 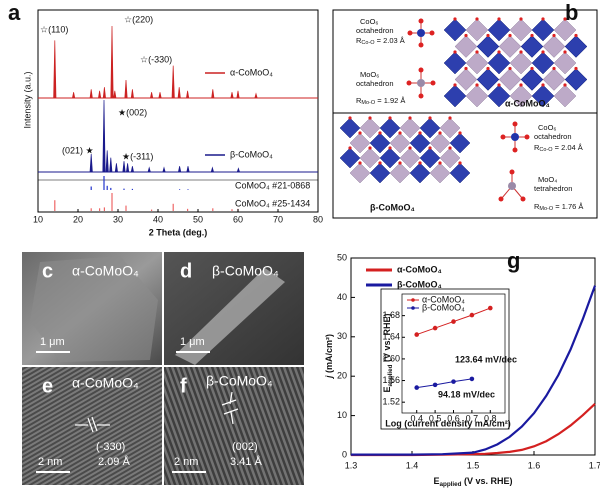 I want to click on subscript: Mo-O, so click(x=368, y=103).